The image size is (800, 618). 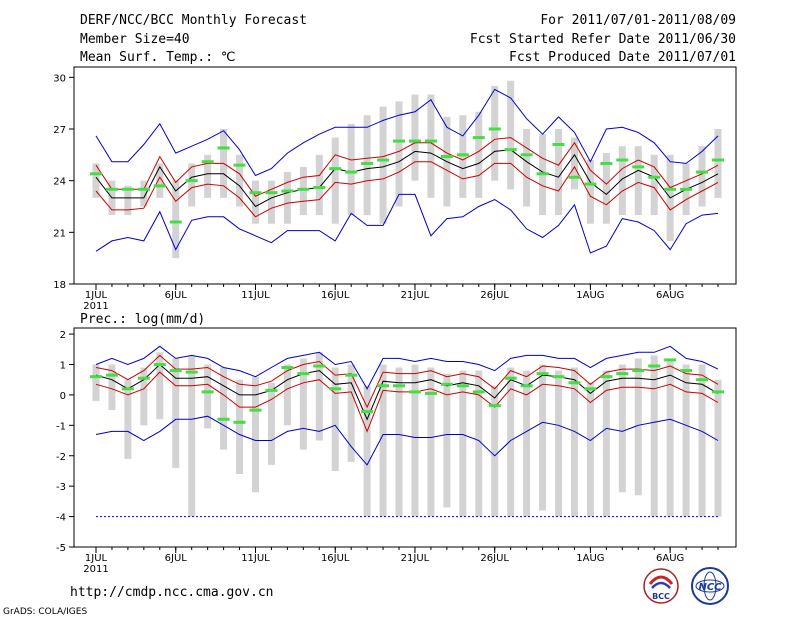 What do you see at coordinates (59, 182) in the screenshot?
I see `y-tick-label: 24` at bounding box center [59, 182].